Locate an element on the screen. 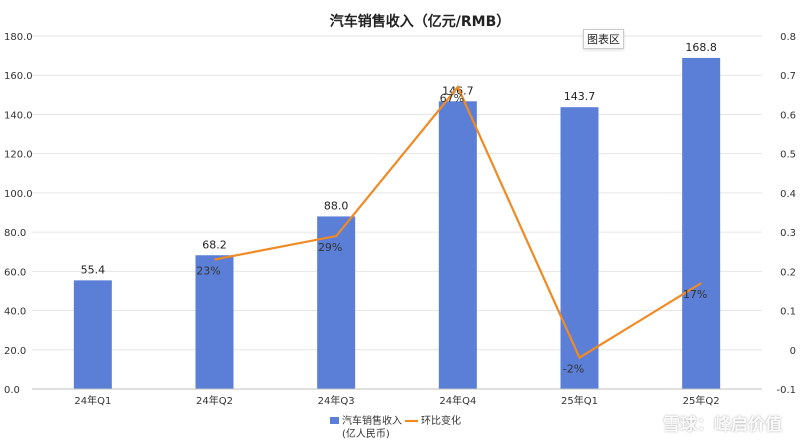  y-right-tick-label: 0.3 is located at coordinates (788, 233).